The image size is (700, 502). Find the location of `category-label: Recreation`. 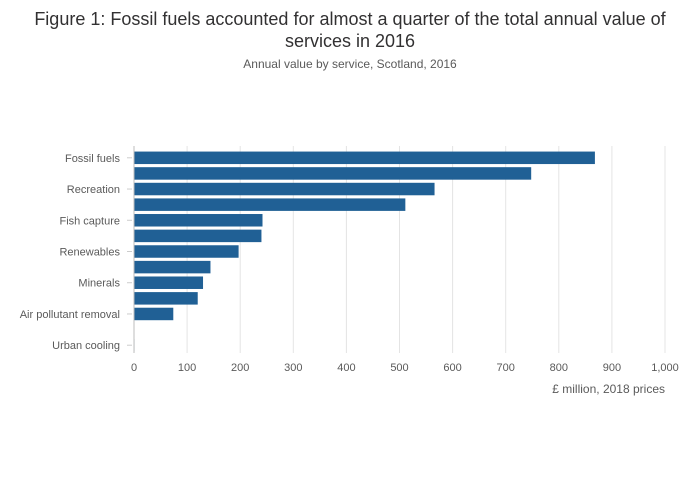

category-label: Recreation is located at coordinates (93, 190).